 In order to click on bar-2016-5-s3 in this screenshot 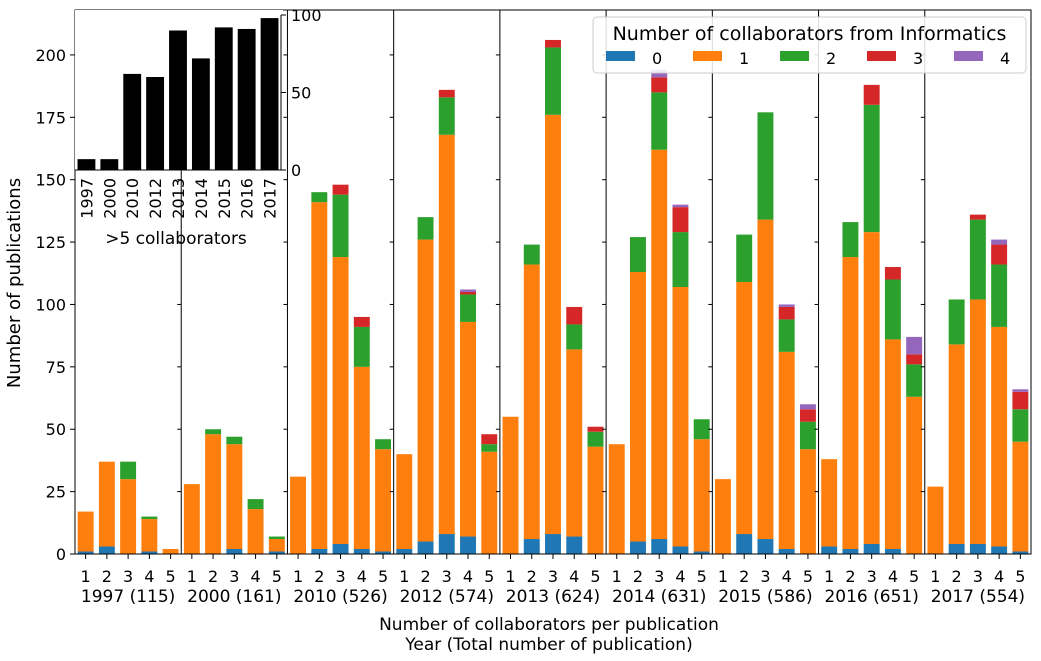, I will do `click(914, 359)`.